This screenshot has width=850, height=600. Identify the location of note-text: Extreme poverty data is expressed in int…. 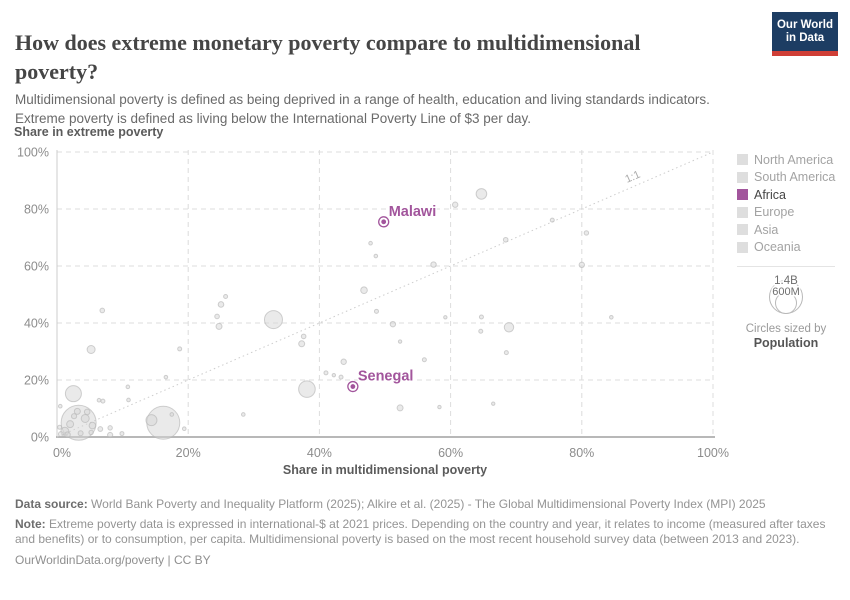
(420, 531).